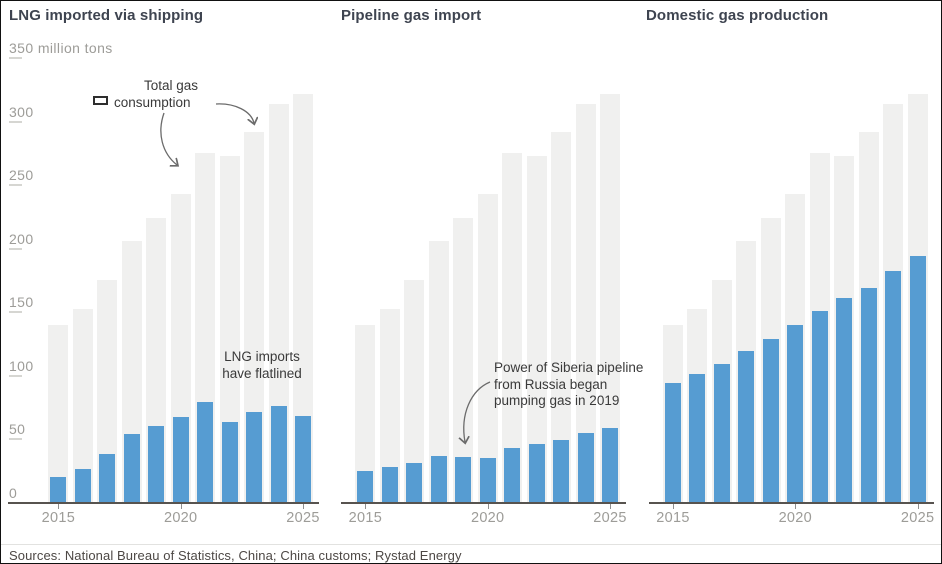  Describe the element at coordinates (21, 238) in the screenshot. I see `y-tick-label: 200` at that location.